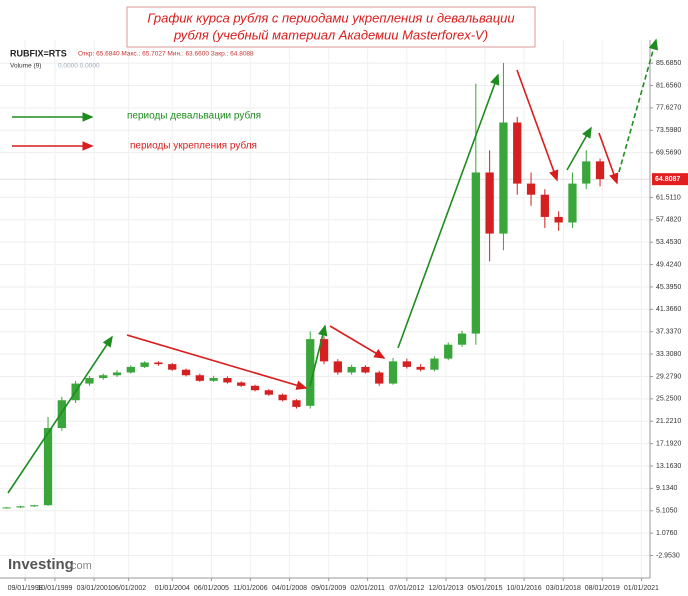 This screenshot has width=688, height=596. I want to click on y-tick-label: -2.9530, so click(668, 555).